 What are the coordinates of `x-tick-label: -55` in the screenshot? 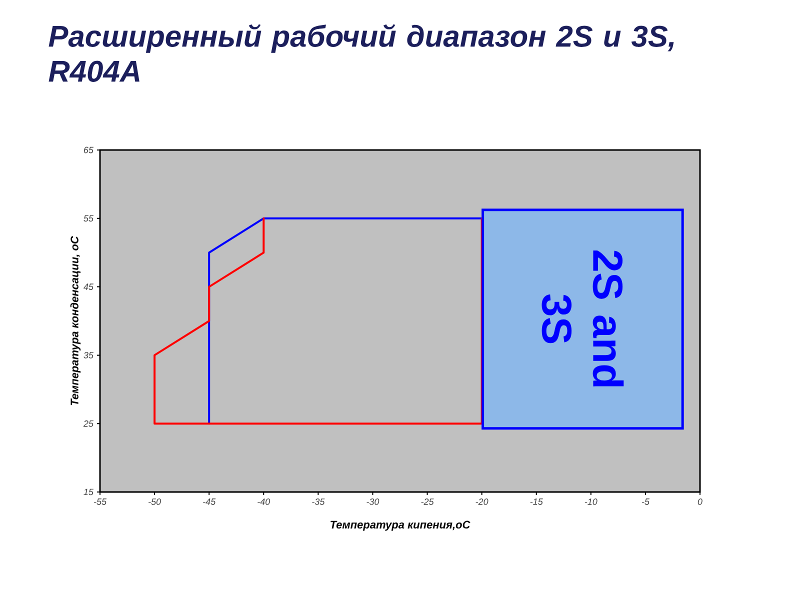 It's located at (100, 501).